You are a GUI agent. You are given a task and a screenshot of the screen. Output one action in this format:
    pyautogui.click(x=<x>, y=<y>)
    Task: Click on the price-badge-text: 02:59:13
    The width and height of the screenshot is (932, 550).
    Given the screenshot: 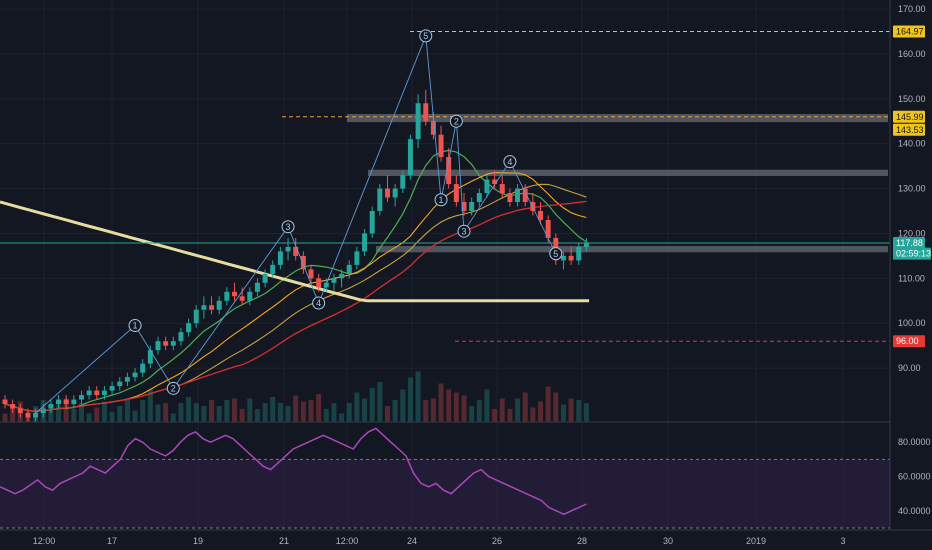 What is the action you would take?
    pyautogui.click(x=913, y=254)
    